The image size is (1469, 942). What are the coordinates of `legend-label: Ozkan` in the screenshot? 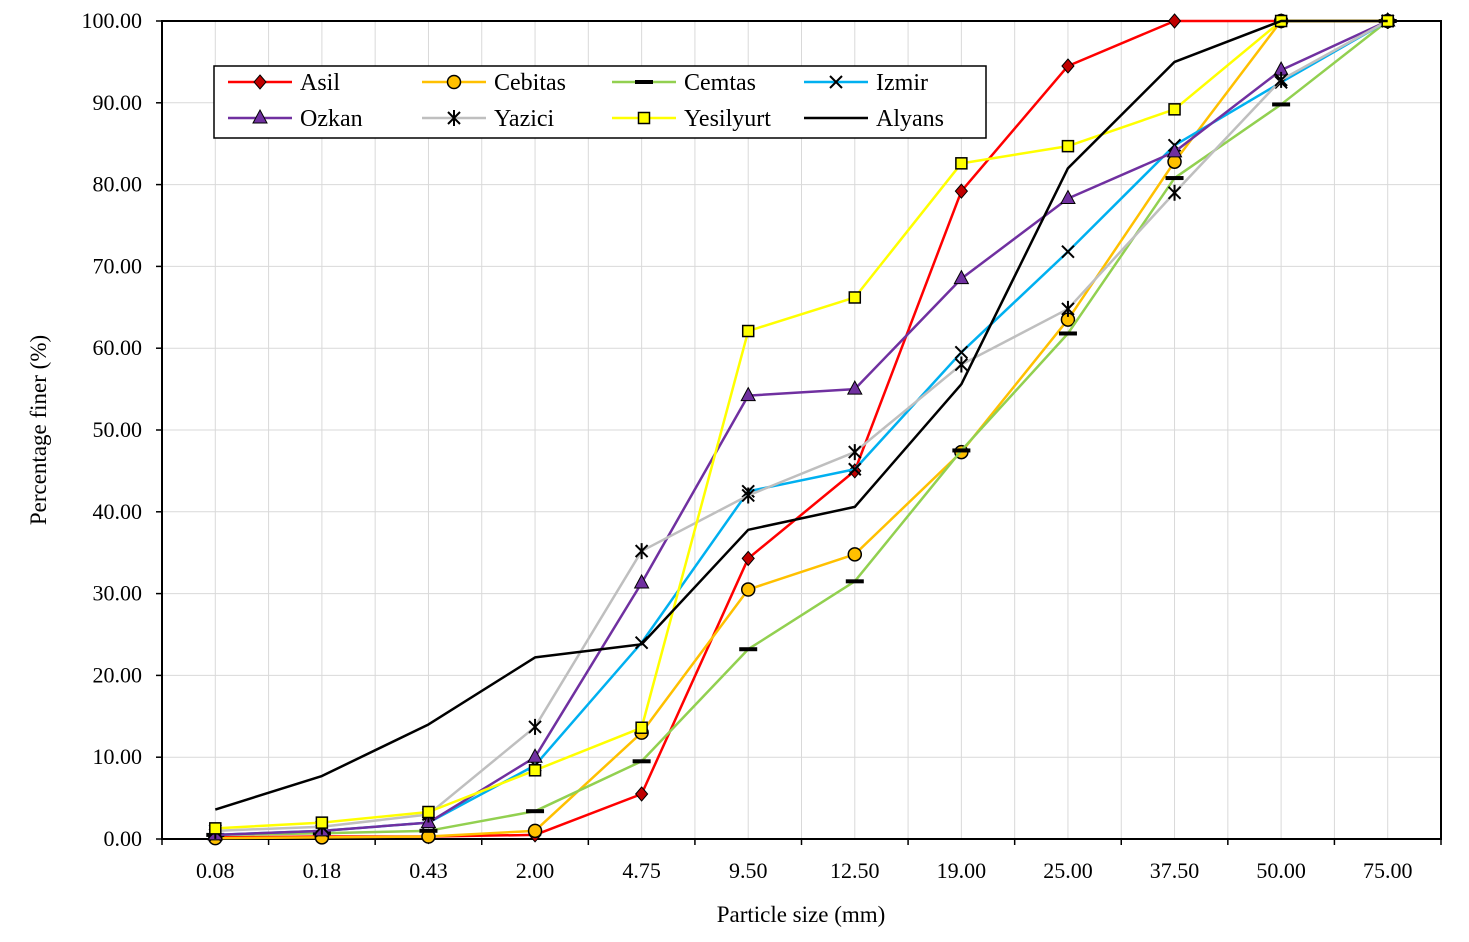 It's located at (331, 119).